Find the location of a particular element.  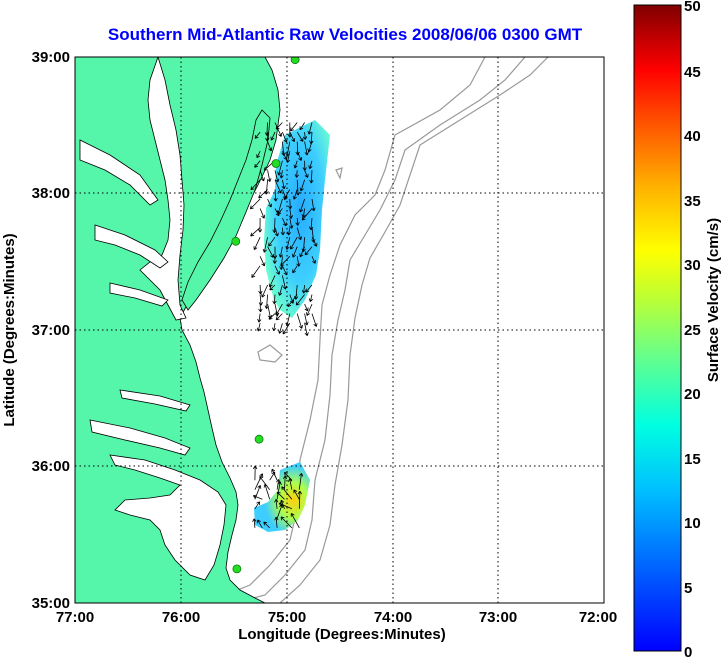

colorbar-tick-label: 35 is located at coordinates (692, 201).